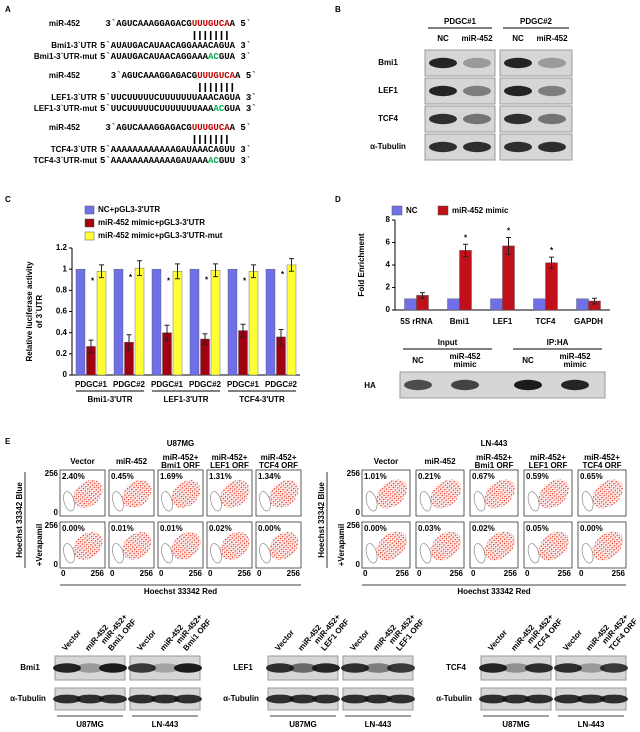 This screenshot has height=732, width=640. Describe the element at coordinates (39, 545) in the screenshot. I see `row-label: +Verapamil` at that location.